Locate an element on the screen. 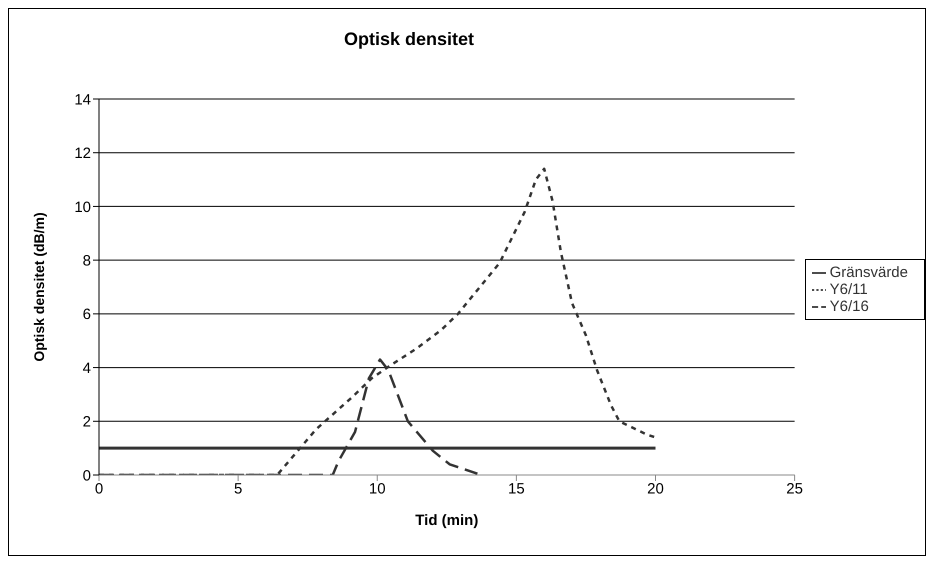  x-tick-label: 5 is located at coordinates (238, 489).